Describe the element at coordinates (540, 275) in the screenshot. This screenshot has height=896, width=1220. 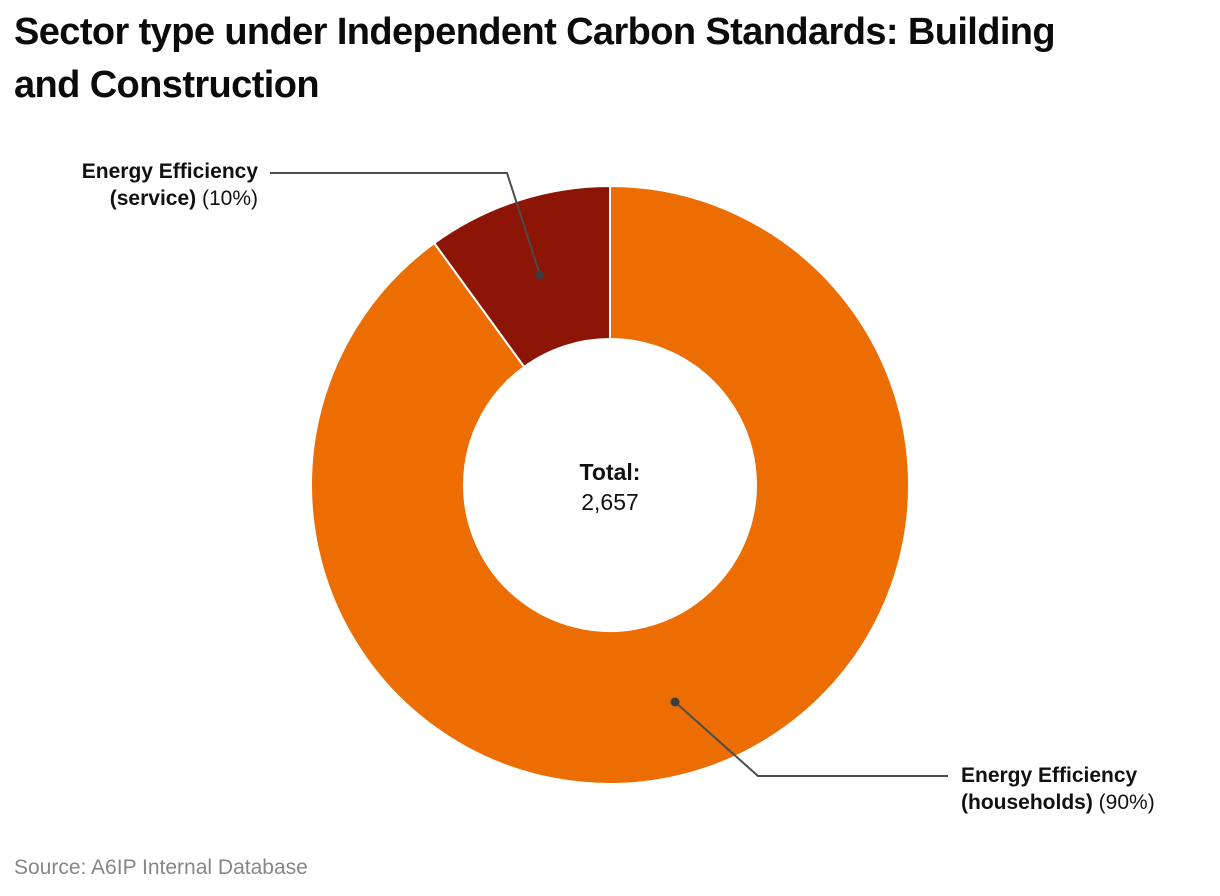
I see `leader-dot-service` at that location.